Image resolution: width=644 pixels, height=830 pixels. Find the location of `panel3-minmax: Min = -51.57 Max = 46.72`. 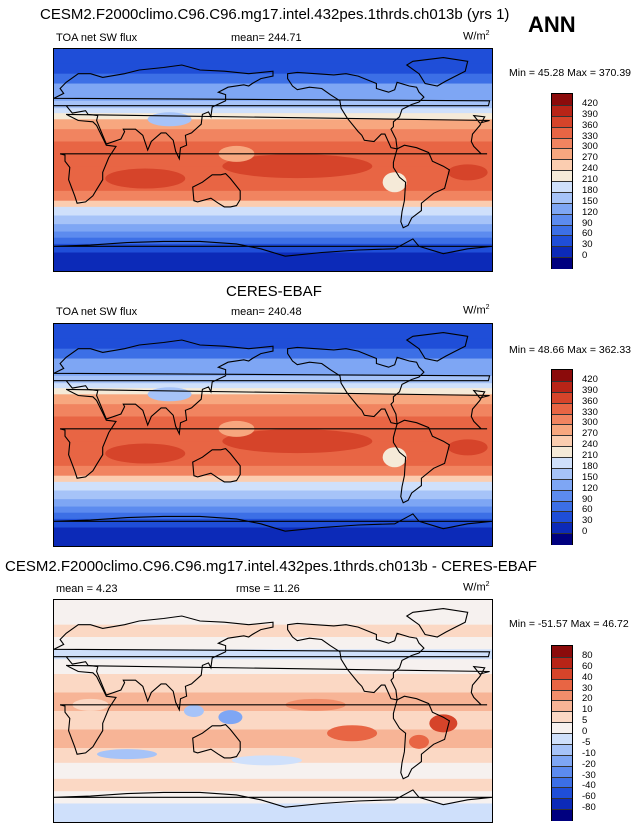

panel3-minmax: Min = -51.57 Max = 46.72 is located at coordinates (569, 624).